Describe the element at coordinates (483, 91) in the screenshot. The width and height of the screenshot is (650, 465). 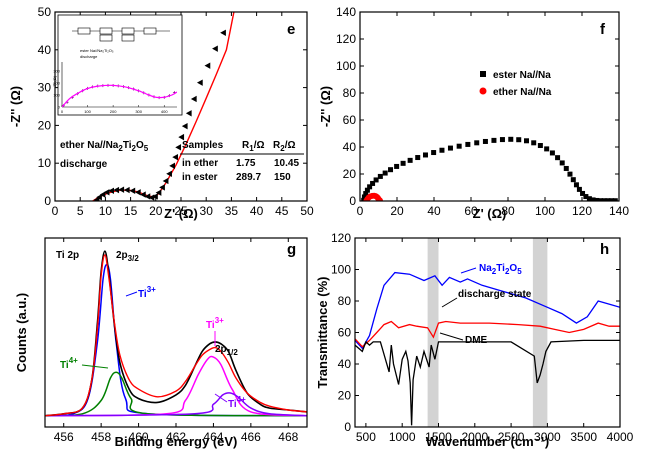
I see `legend-marker-ether` at that location.